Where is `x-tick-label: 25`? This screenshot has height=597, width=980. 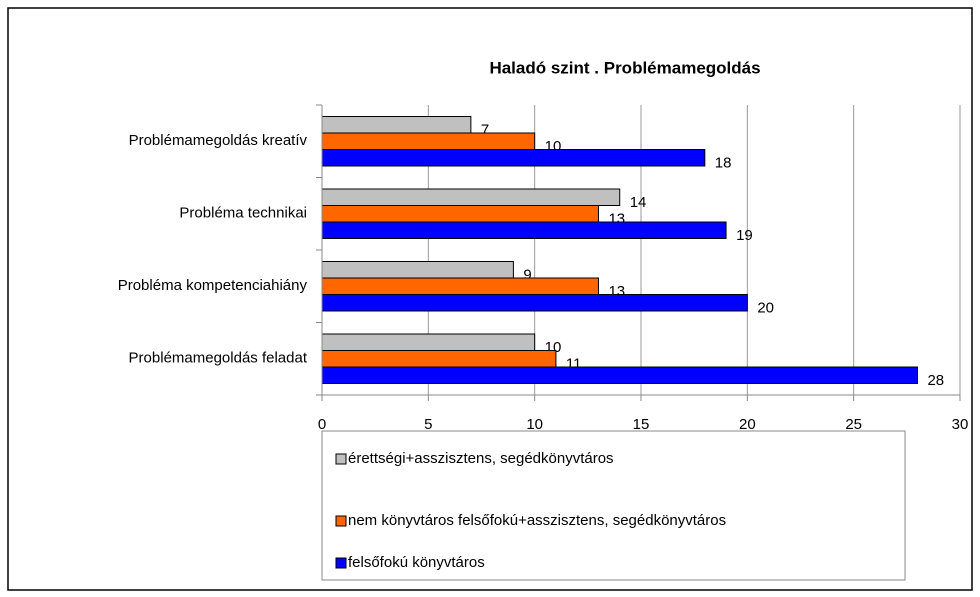 x-tick-label: 25 is located at coordinates (853, 424).